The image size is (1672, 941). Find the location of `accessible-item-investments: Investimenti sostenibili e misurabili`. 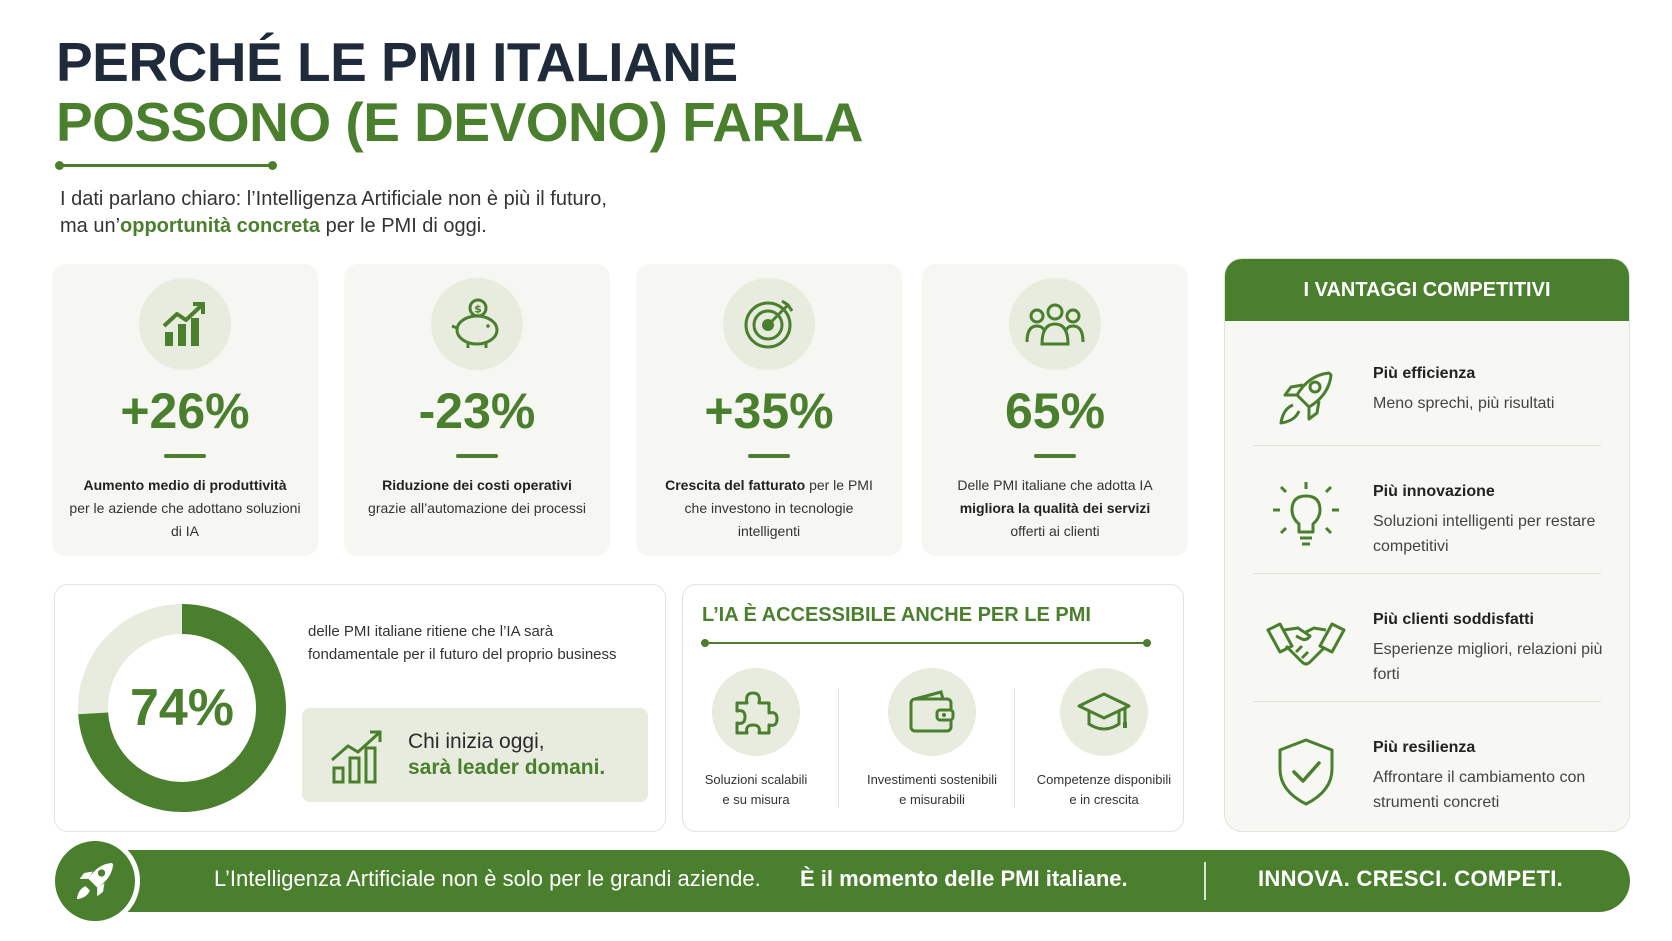

accessible-item-investments: Investimenti sostenibili e misurabili is located at coordinates (932, 739).